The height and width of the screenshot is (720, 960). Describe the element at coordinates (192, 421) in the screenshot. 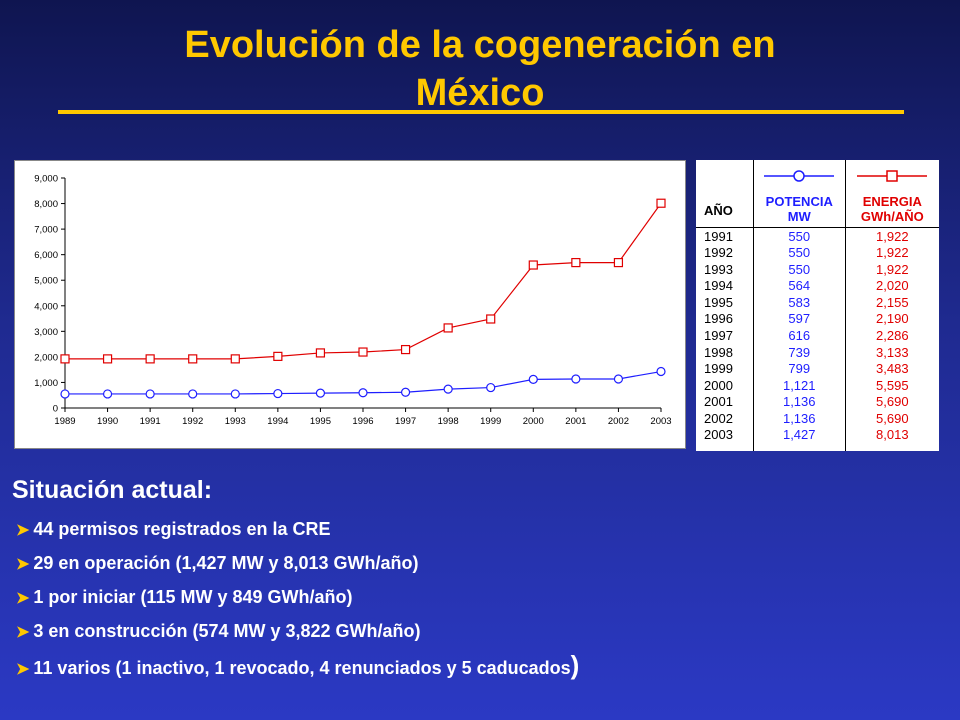

I see `x-tick-label: 1992` at that location.